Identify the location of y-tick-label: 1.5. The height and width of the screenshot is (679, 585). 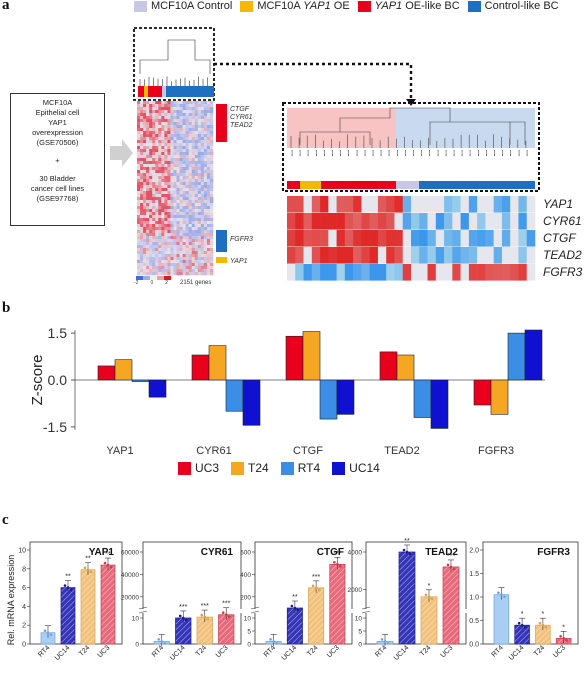
(474, 574).